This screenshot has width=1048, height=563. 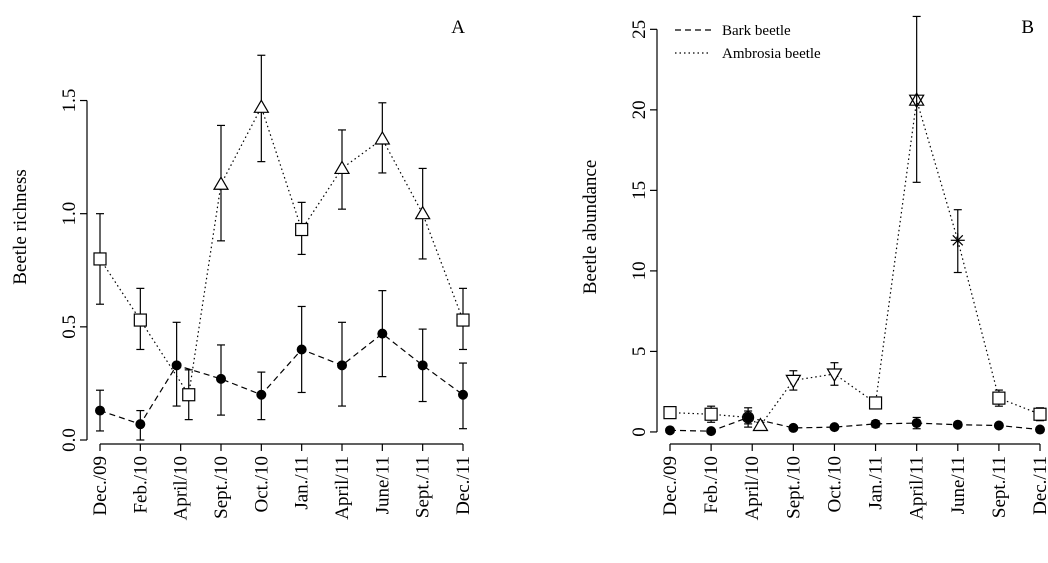 I want to click on legend-label: Bark beetle, so click(x=756, y=31).